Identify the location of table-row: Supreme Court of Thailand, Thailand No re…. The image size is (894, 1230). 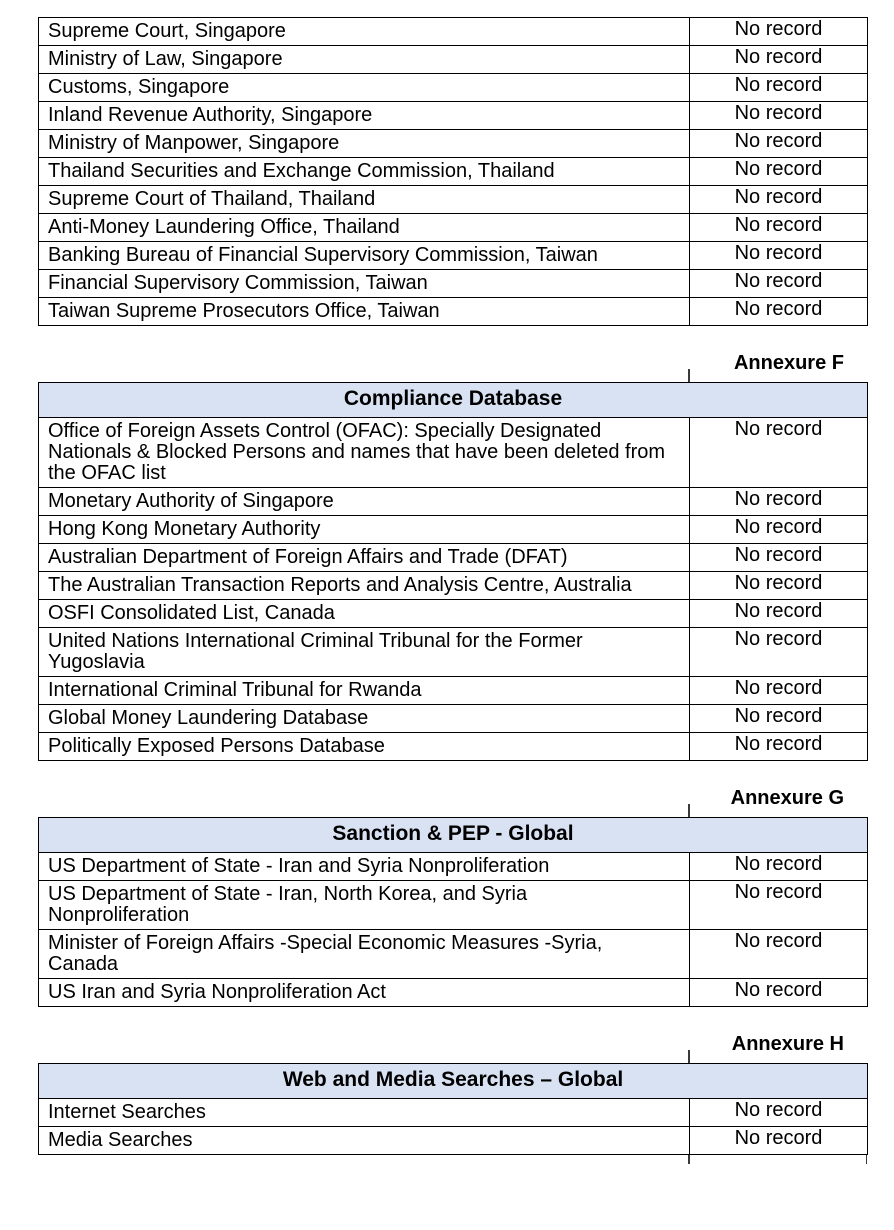
(453, 199).